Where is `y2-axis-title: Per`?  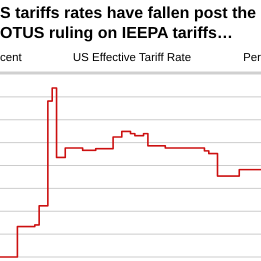
y2-axis-title: Per is located at coordinates (252, 58).